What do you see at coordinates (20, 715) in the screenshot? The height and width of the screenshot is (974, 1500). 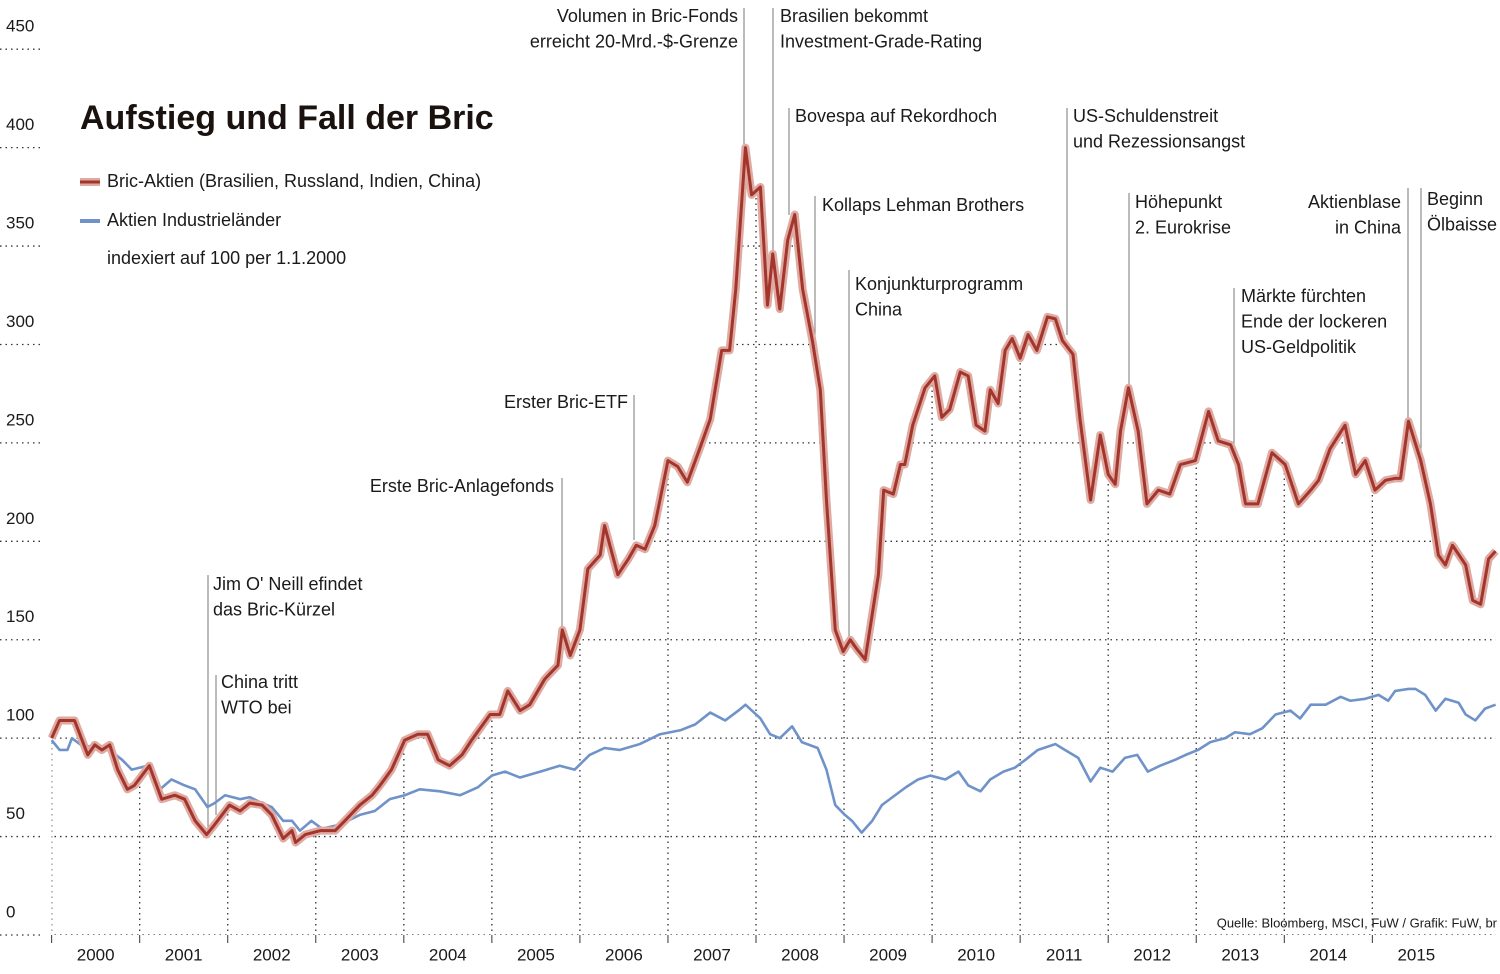 I see `y-tick-label: 100` at bounding box center [20, 715].